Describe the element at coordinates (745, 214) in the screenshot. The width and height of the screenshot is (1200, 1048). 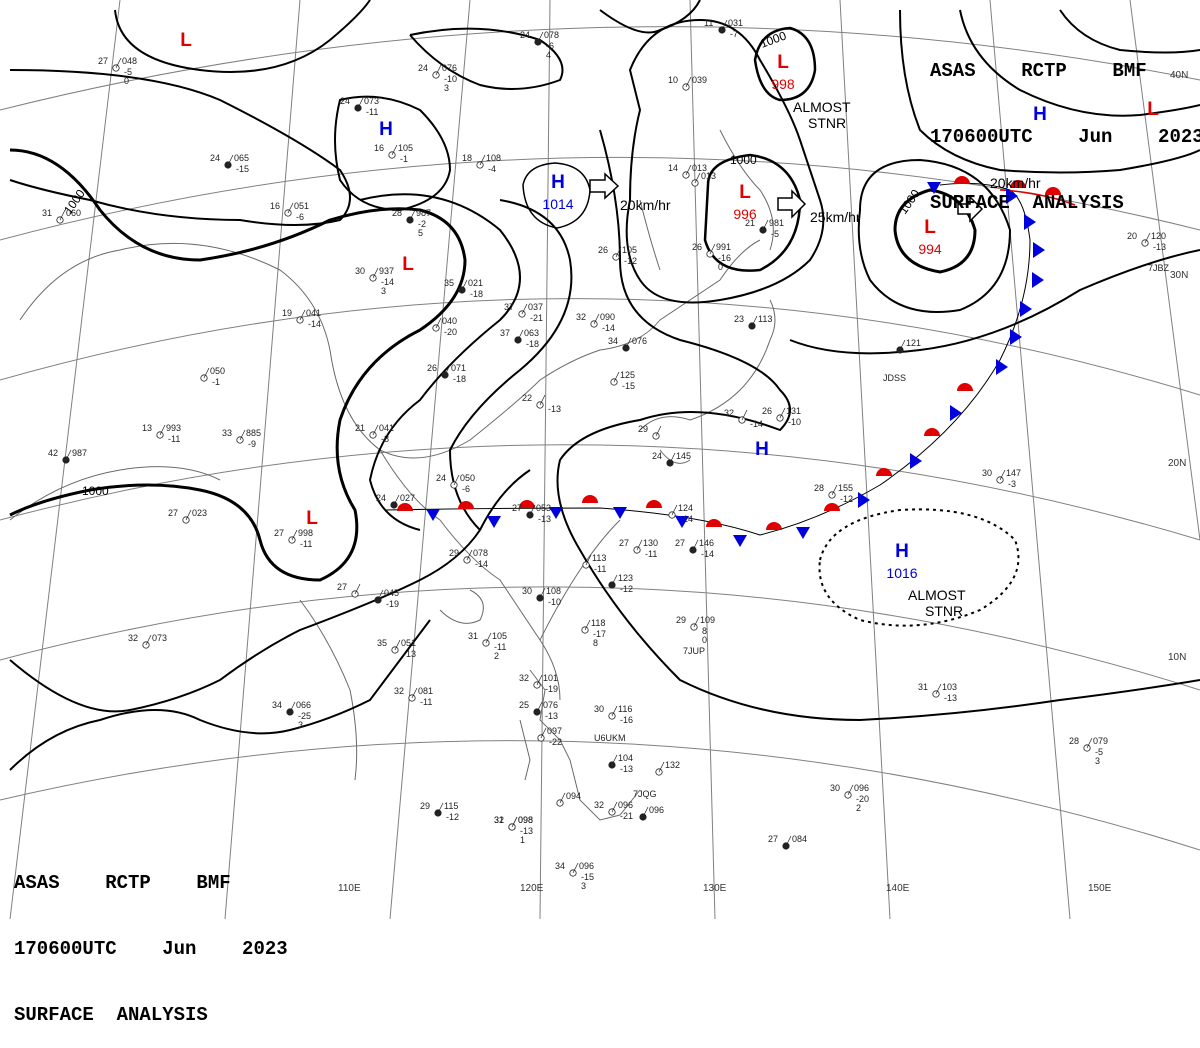
I see `center-pressure: 996` at that location.